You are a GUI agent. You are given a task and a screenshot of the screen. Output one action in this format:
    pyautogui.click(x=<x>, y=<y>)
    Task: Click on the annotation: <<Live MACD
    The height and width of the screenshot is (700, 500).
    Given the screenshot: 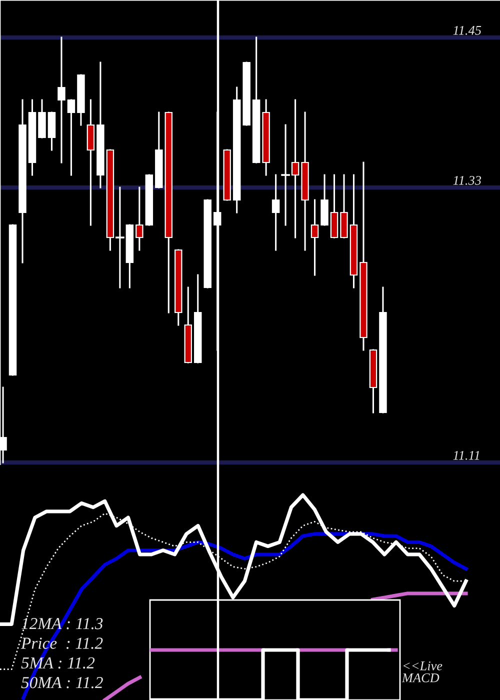 What is the action you would take?
    pyautogui.click(x=422, y=671)
    